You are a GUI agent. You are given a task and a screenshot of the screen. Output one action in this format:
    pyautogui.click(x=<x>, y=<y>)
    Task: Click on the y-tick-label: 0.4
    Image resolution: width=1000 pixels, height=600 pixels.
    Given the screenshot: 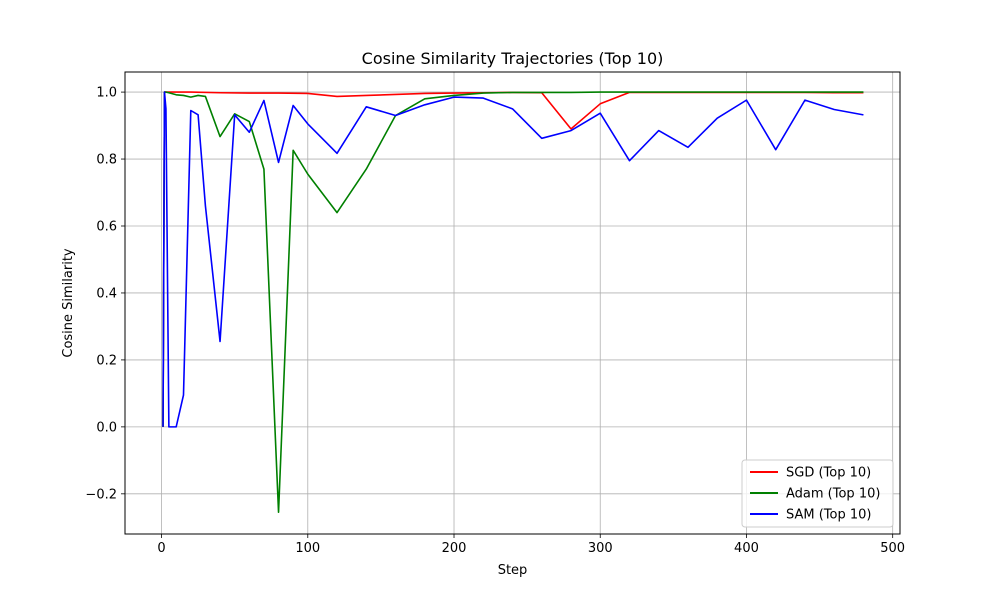 What is the action you would take?
    pyautogui.click(x=106, y=293)
    